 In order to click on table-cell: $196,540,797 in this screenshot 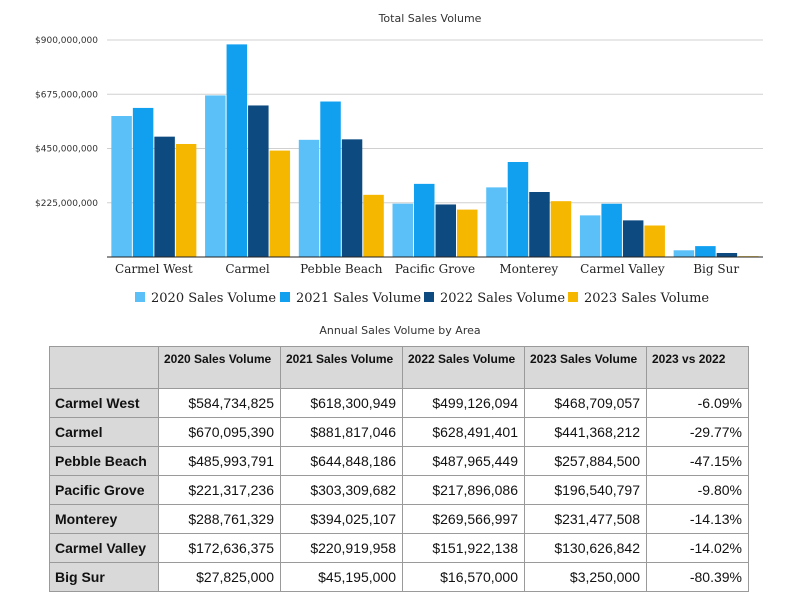, I will do `click(585, 490)`.